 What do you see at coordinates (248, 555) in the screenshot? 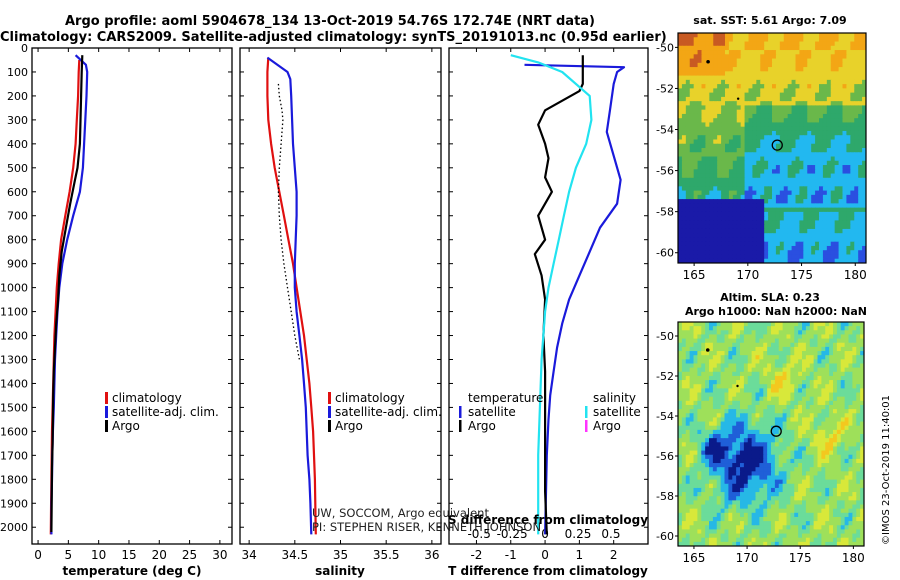
I see `x-tick-label: 34` at bounding box center [248, 555].